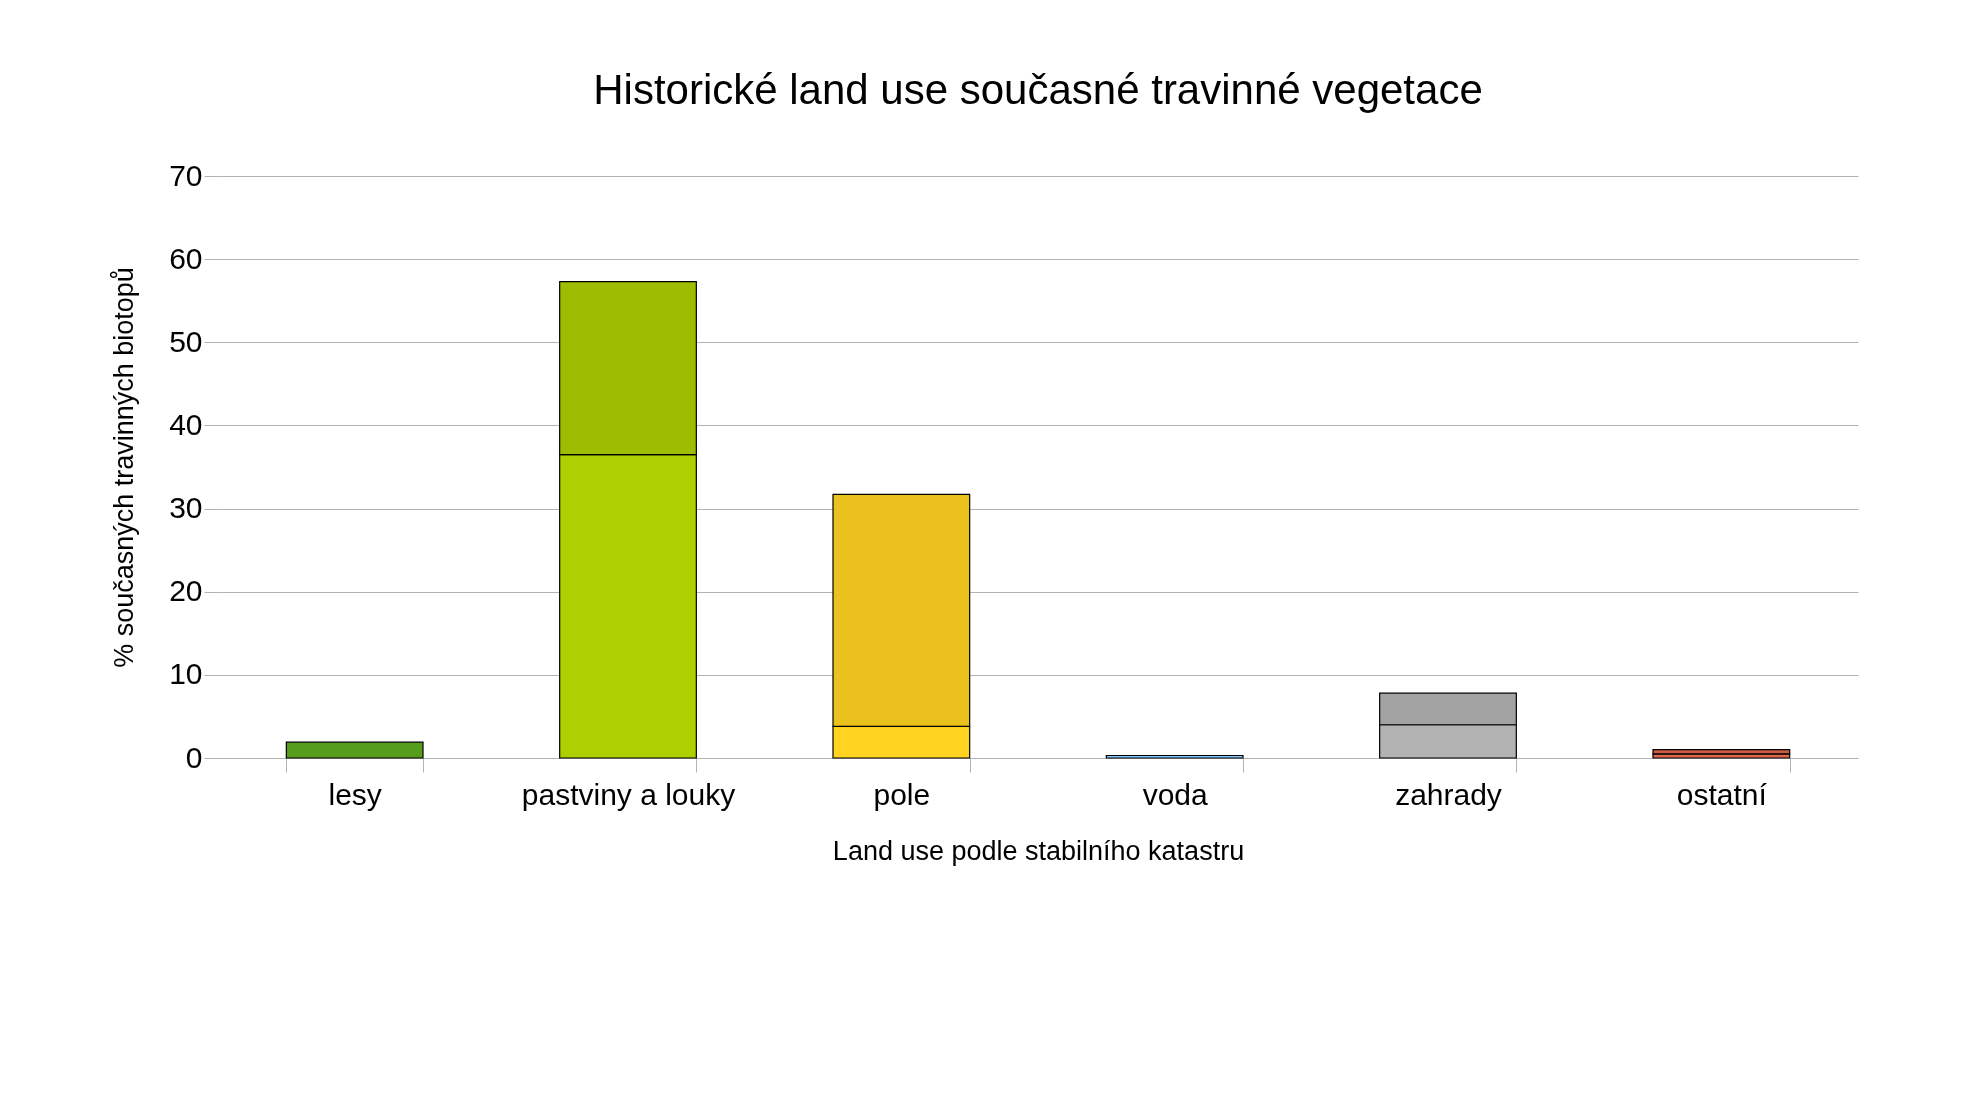  What do you see at coordinates (1038, 89) in the screenshot?
I see `chart-title: Historické land use současné travinné vegetace` at bounding box center [1038, 89].